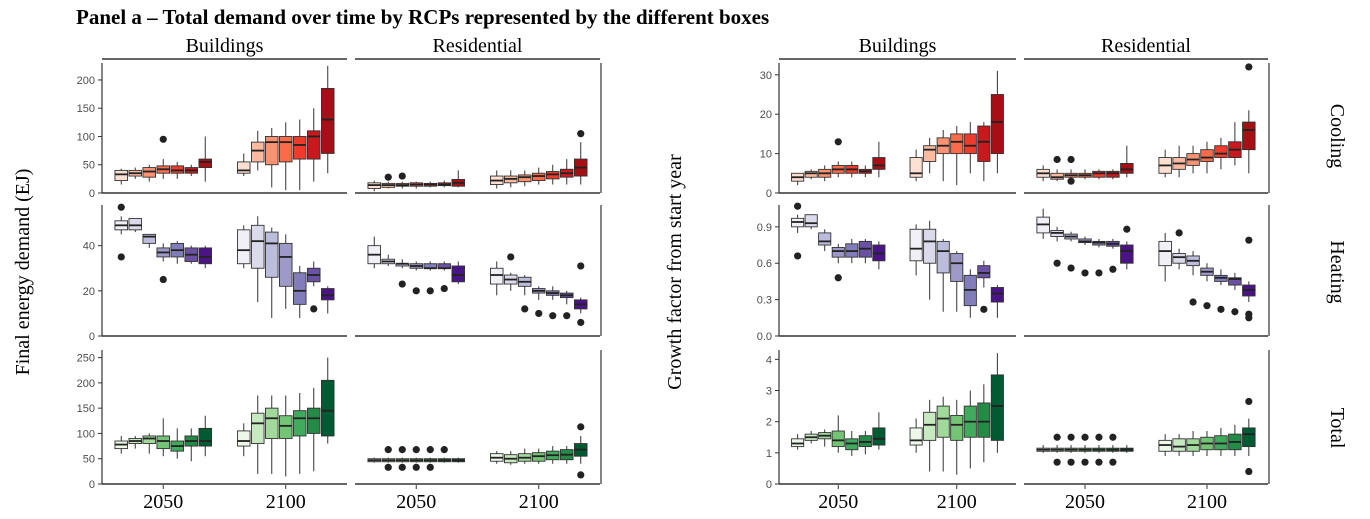  Describe the element at coordinates (212, 420) in the screenshot. I see `facet-total-buildings: 0 50 100 150 200 250` at that location.